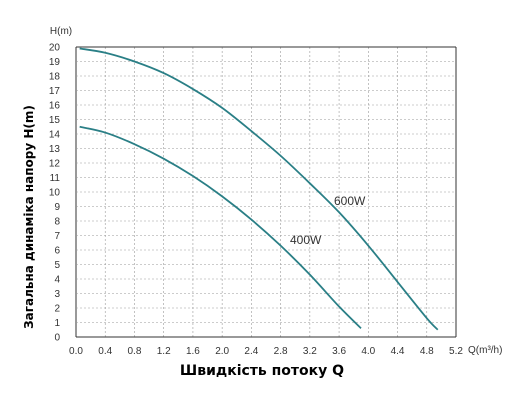 This screenshot has width=512, height=405. I want to click on y-tick-label: 14, so click(55, 135).